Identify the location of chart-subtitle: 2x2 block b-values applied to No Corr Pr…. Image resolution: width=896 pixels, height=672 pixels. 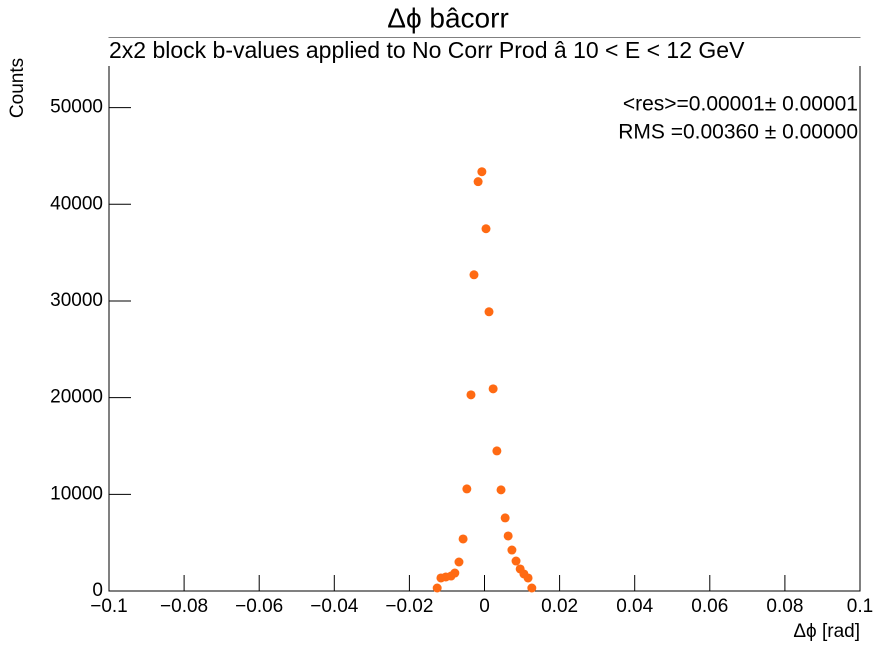
(427, 50).